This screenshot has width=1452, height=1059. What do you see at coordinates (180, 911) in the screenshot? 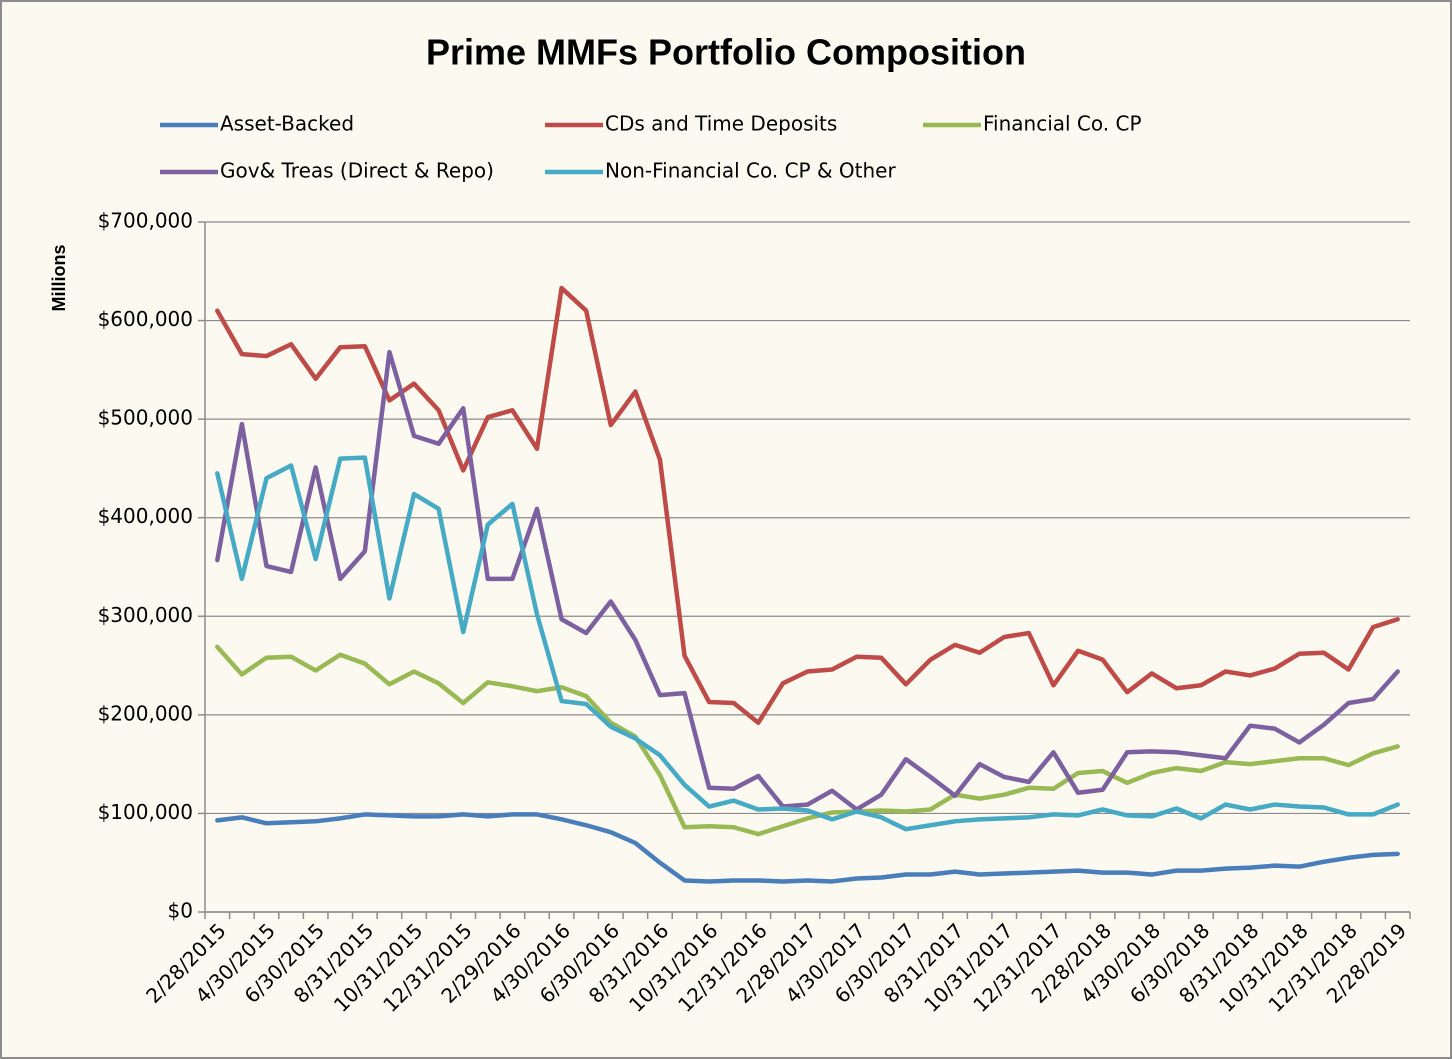
I see `y-tick-label: $0` at bounding box center [180, 911].